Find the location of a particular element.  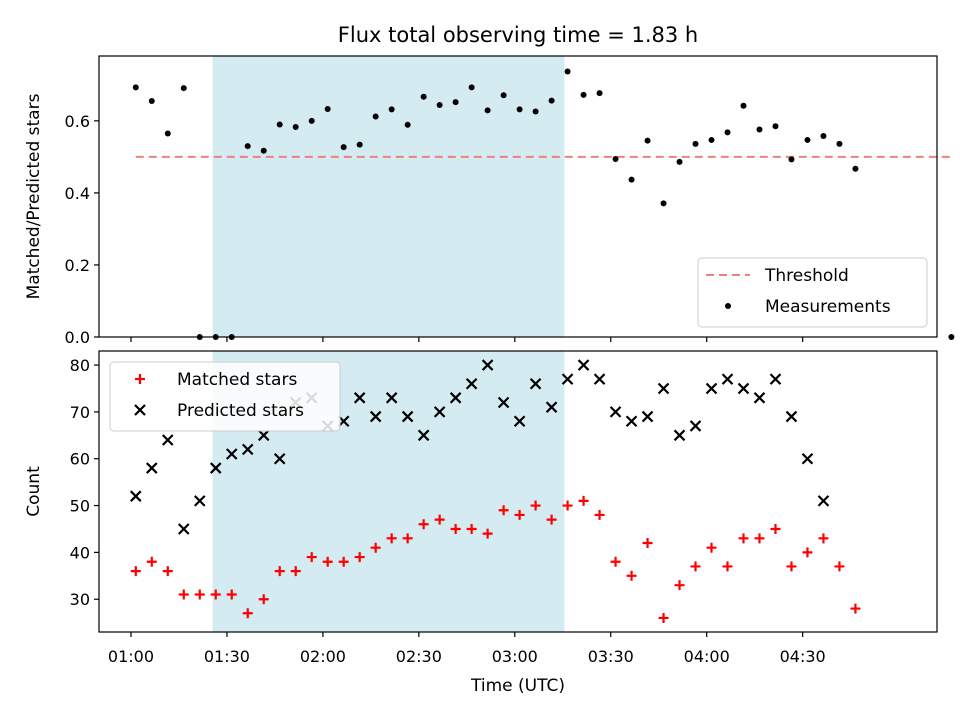

x-tick-label: 02:00 is located at coordinates (323, 656).